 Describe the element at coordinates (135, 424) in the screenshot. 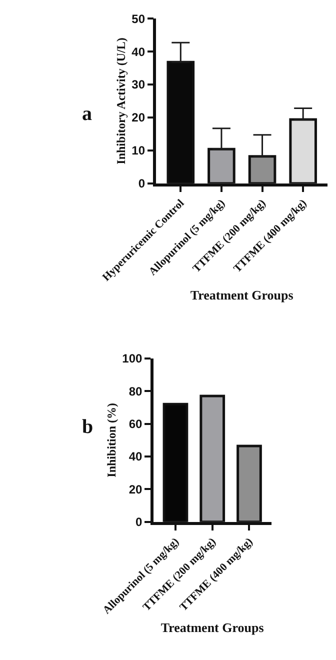

I see `y-tick-label: 60` at that location.